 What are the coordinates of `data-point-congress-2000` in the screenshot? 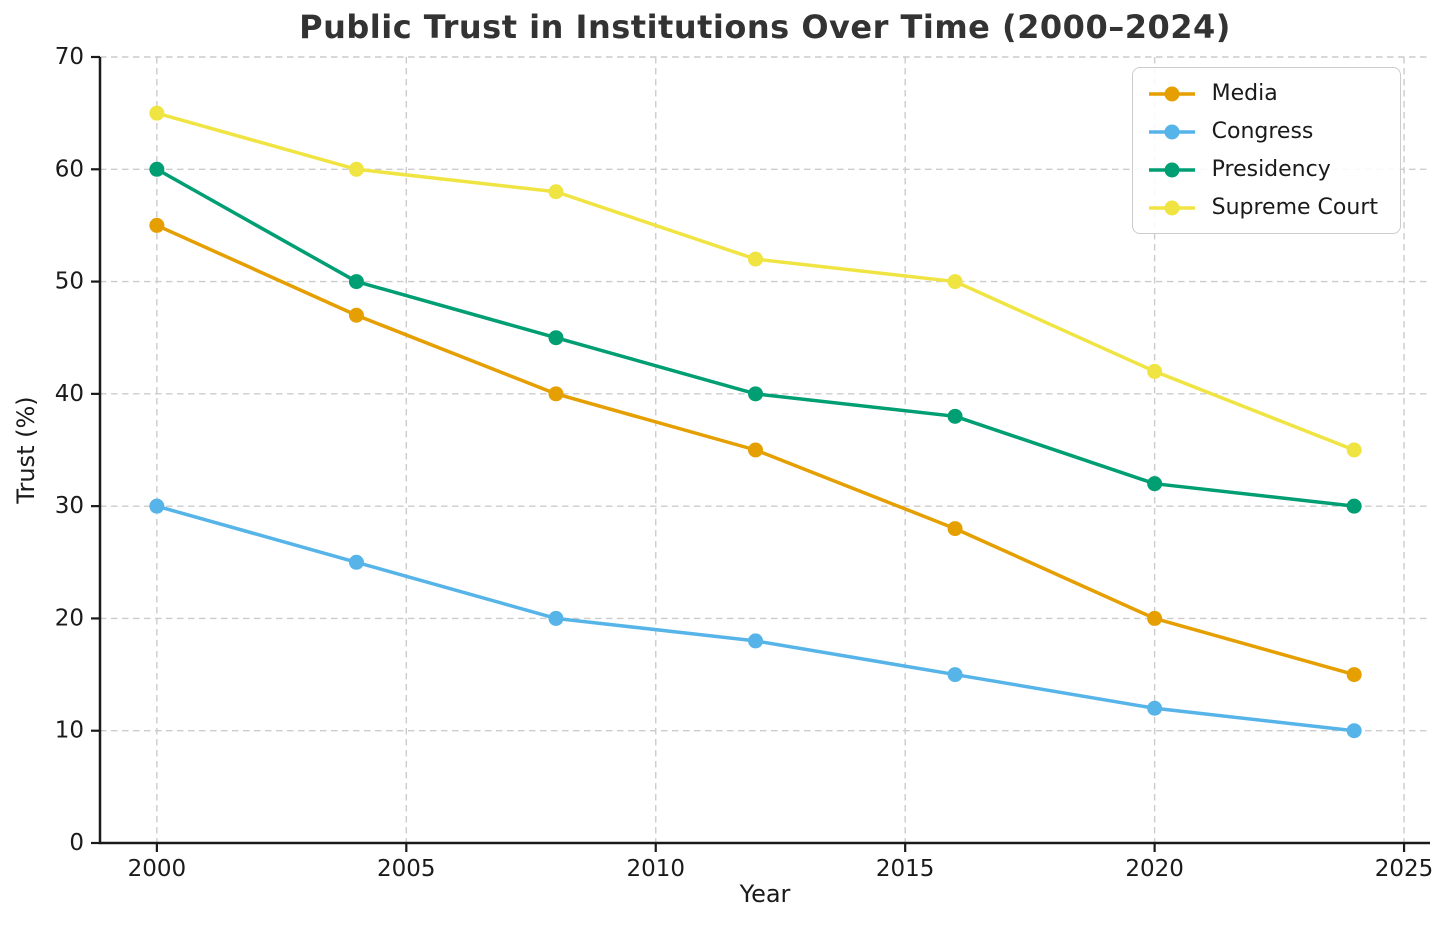 It's located at (157, 506).